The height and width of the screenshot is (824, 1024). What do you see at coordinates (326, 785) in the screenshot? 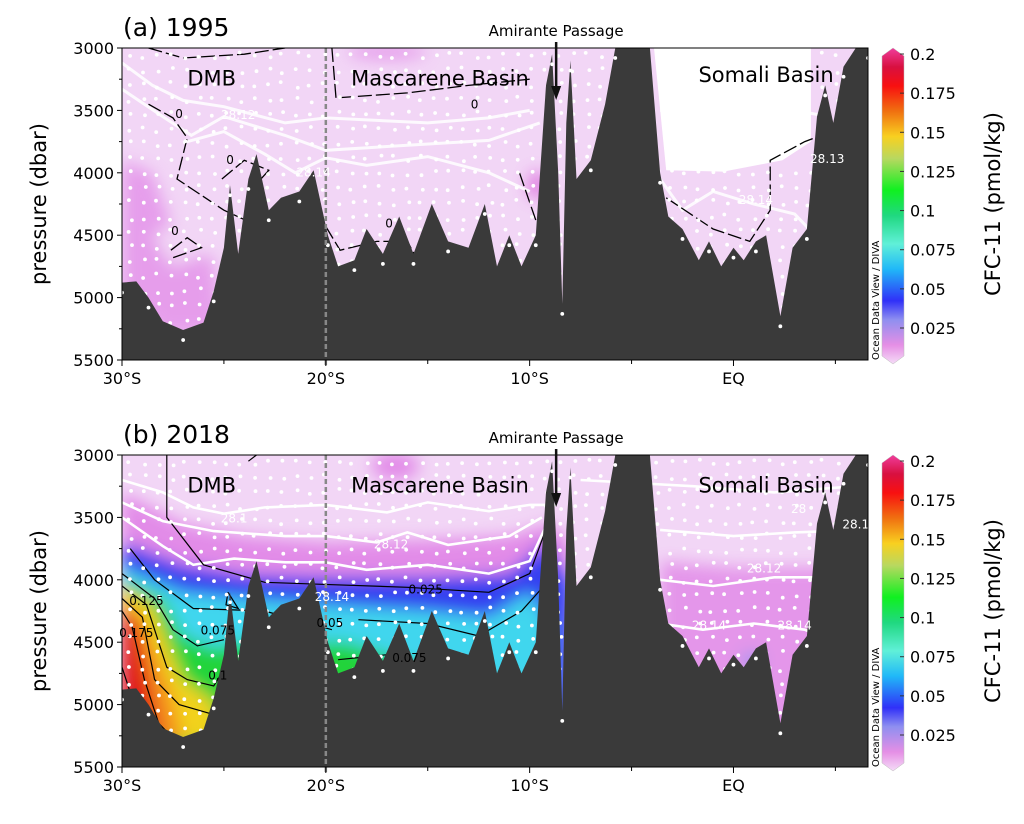
I see `x-tick-label: 20°S` at bounding box center [326, 785].